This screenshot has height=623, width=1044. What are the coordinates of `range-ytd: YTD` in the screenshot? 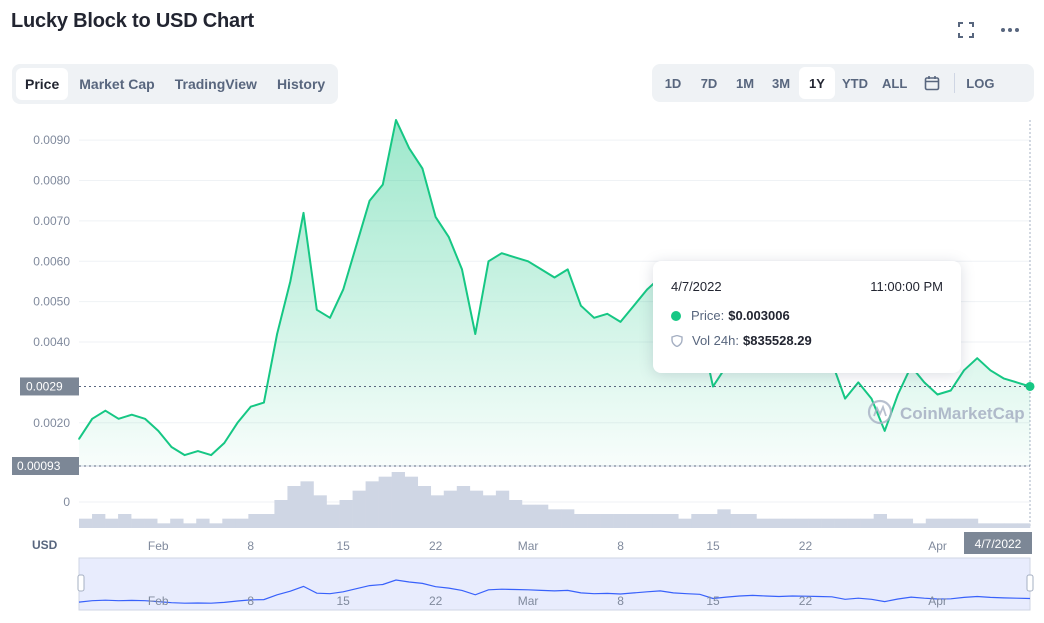 It's located at (855, 83).